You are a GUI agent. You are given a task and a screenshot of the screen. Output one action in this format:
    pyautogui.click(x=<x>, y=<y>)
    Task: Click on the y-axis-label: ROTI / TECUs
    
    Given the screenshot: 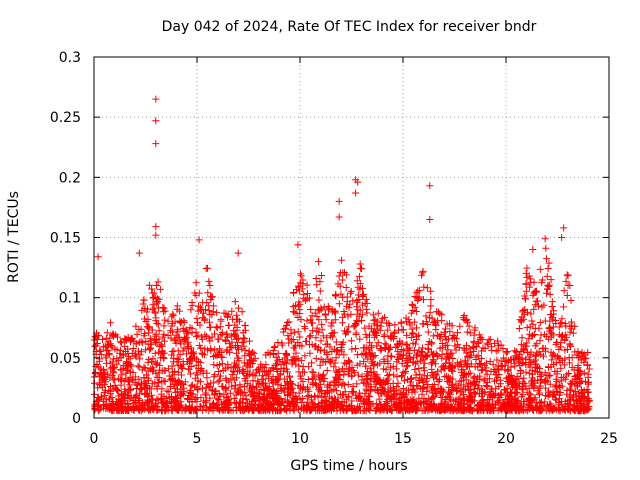 What is the action you would take?
    pyautogui.click(x=14, y=237)
    